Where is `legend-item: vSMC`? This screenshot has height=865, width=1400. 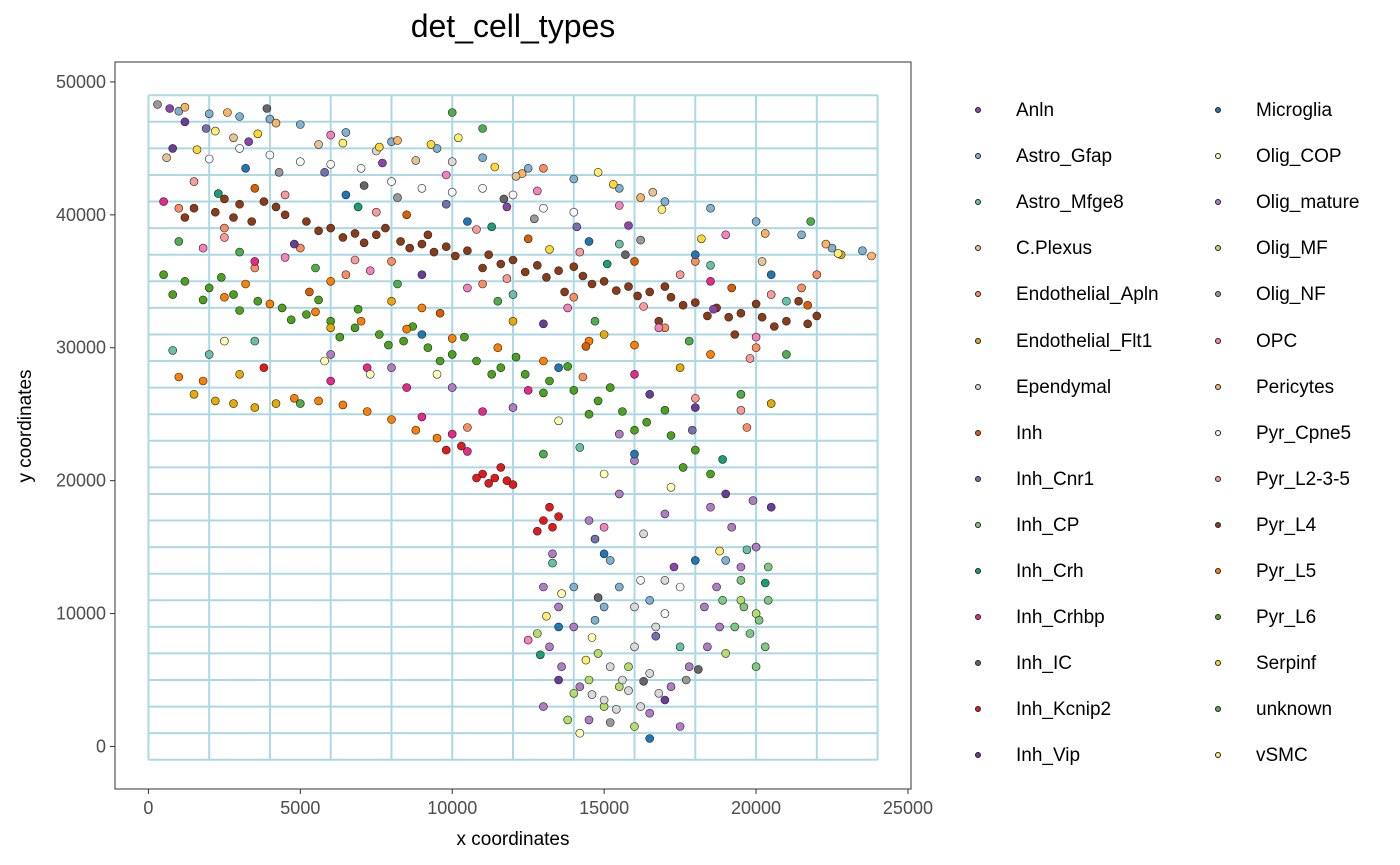 legend-item: vSMC is located at coordinates (1300, 756).